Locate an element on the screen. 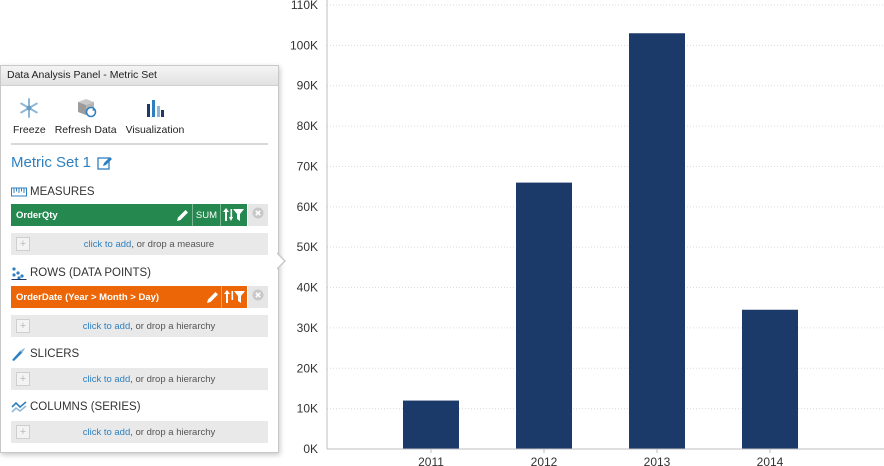  panel-toolbar: Freeze Refresh Data is located at coordinates (139, 112).